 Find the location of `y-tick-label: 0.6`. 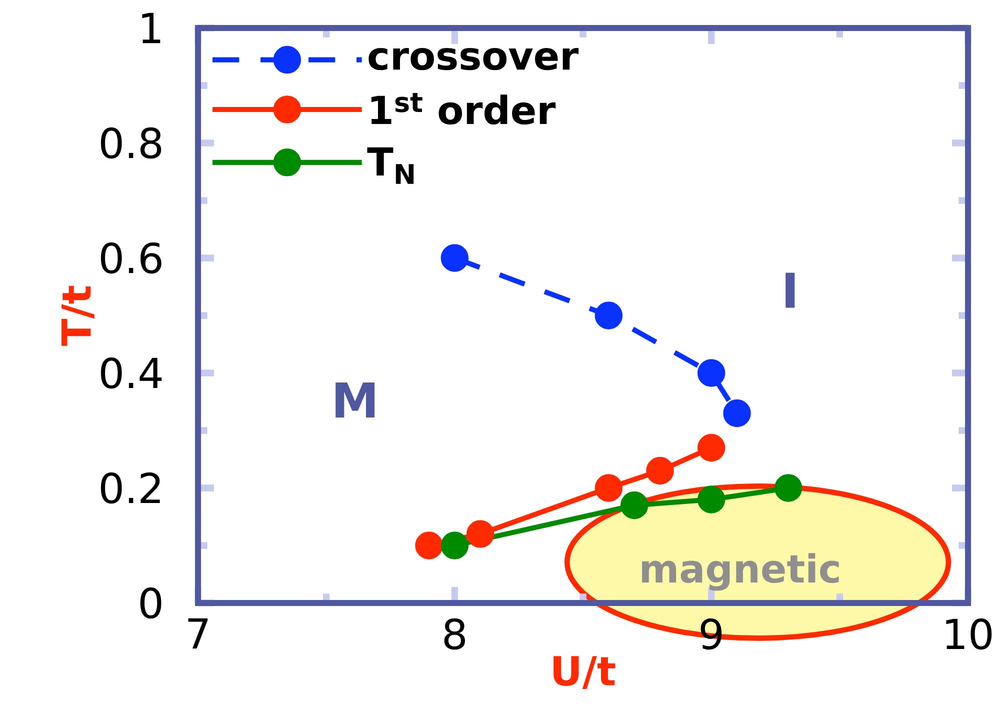

y-tick-label: 0.6 is located at coordinates (131, 258).